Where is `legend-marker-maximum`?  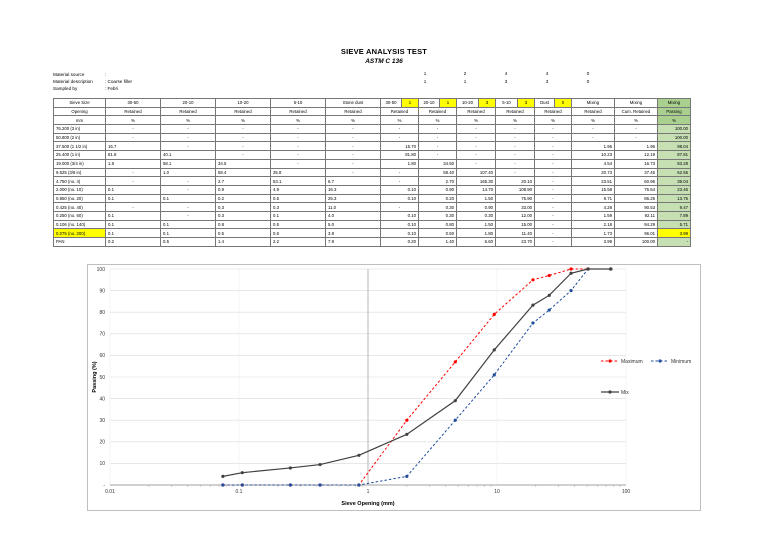
legend-marker-maximum is located at coordinates (610, 361).